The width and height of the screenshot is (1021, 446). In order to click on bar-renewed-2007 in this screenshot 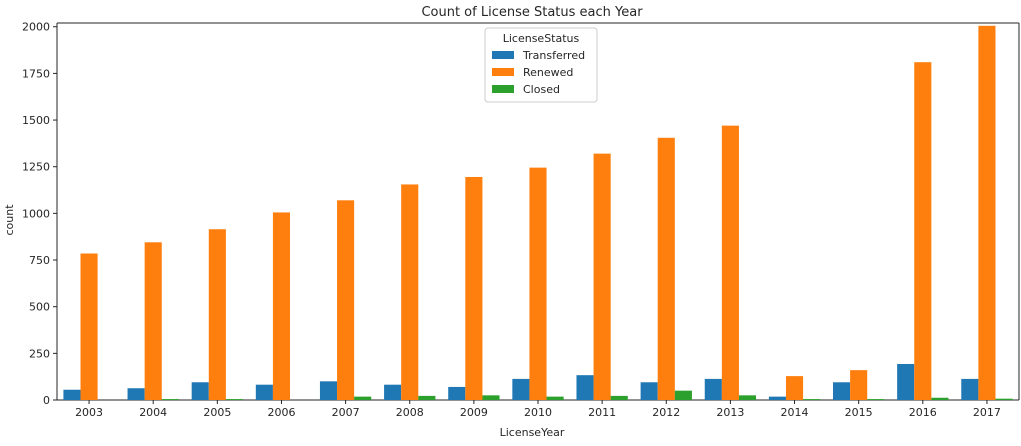, I will do `click(346, 300)`.